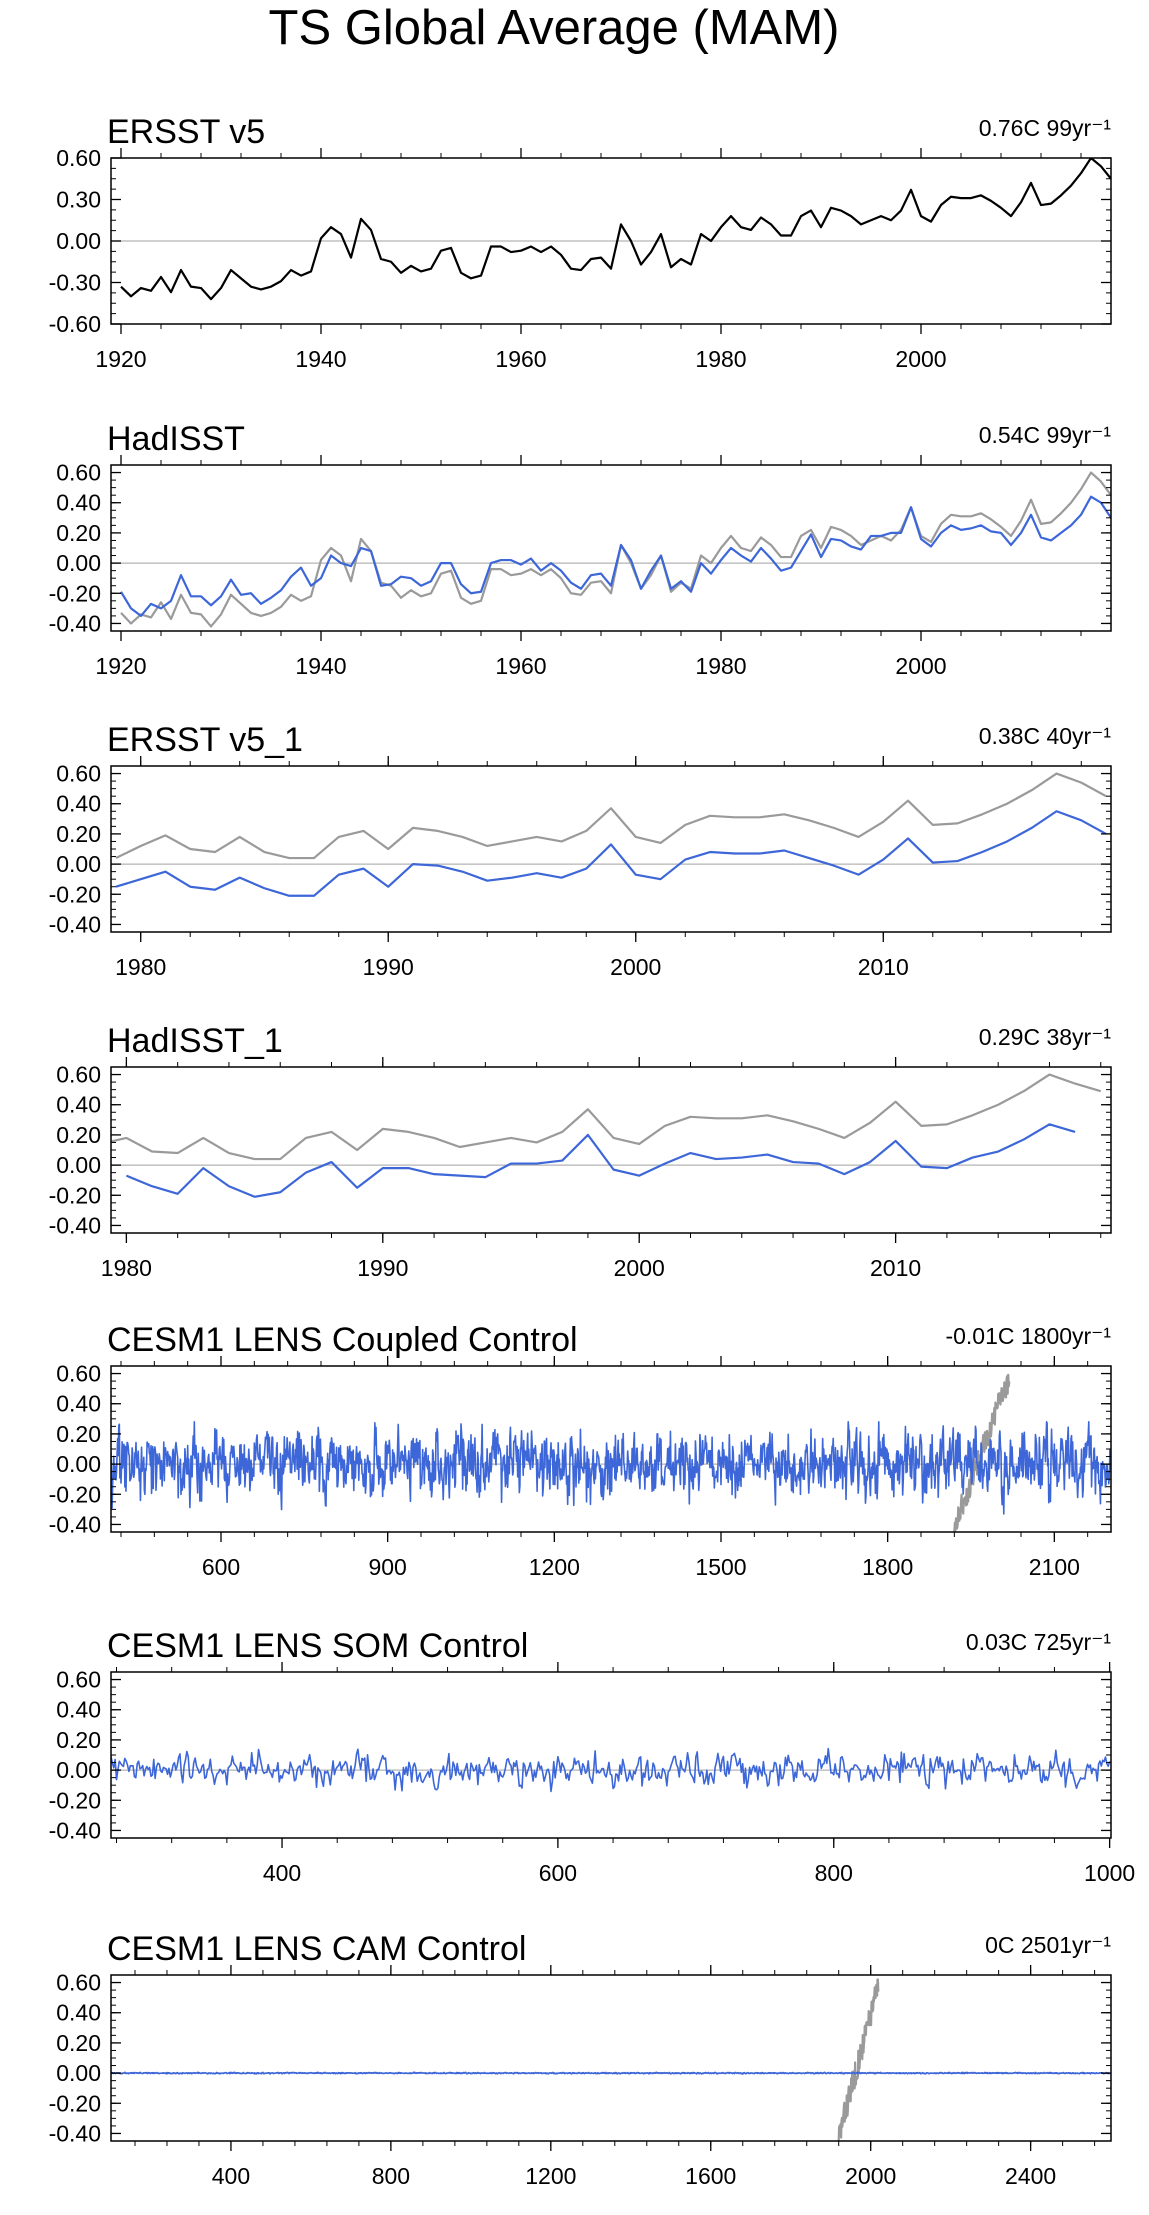  What do you see at coordinates (195, 1041) in the screenshot?
I see `panel-title: HadISST_1` at bounding box center [195, 1041].